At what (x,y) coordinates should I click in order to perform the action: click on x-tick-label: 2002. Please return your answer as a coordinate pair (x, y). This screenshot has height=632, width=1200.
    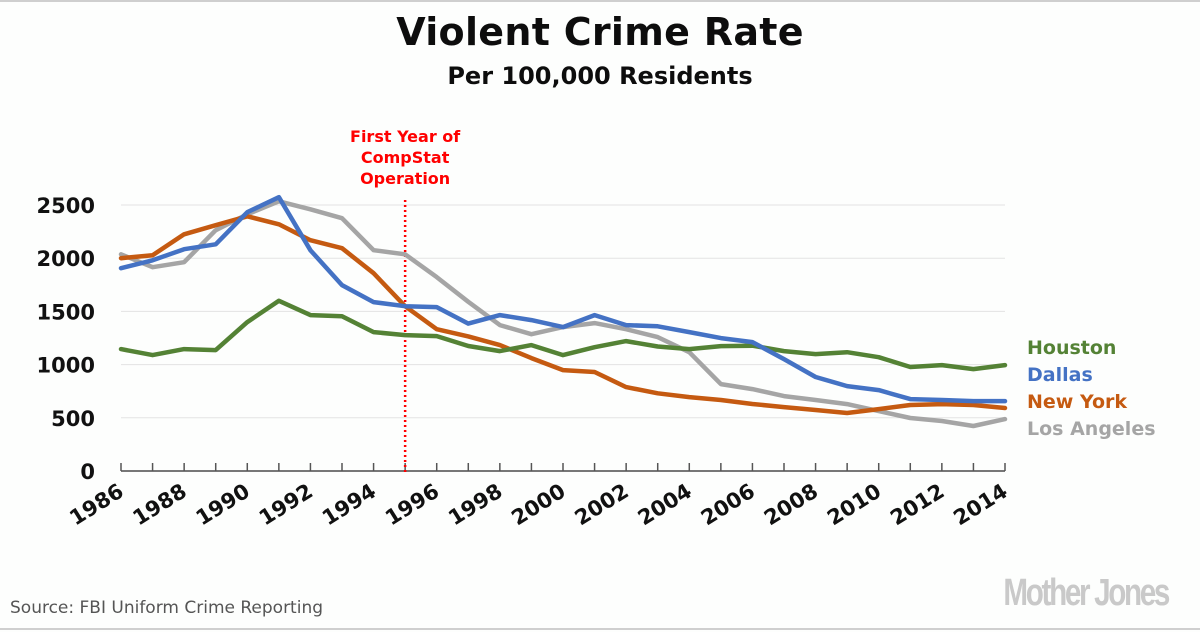
    Looking at the image, I should click on (602, 504).